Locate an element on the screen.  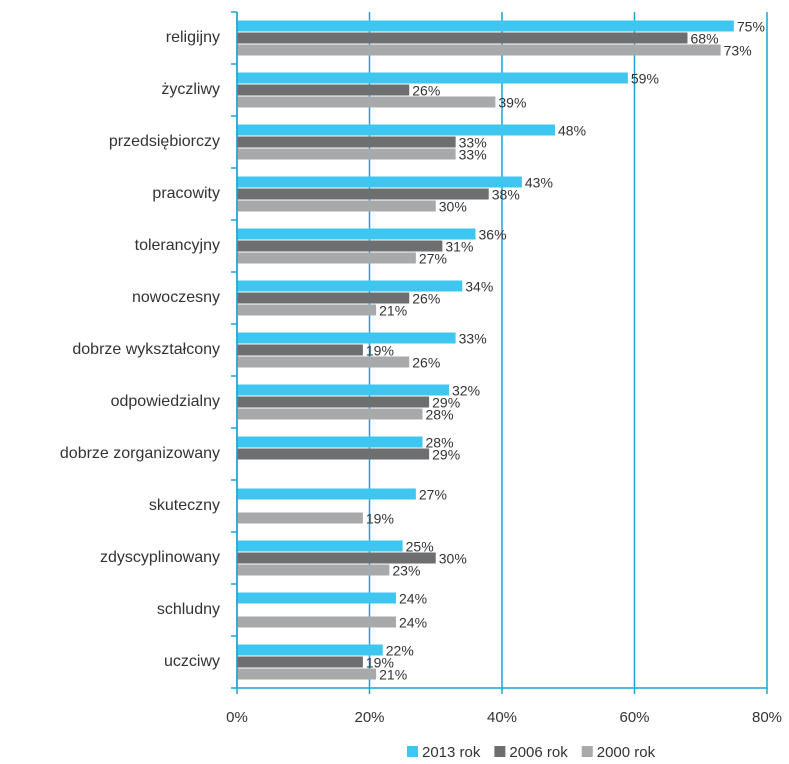
value-label: 22% is located at coordinates (400, 651).